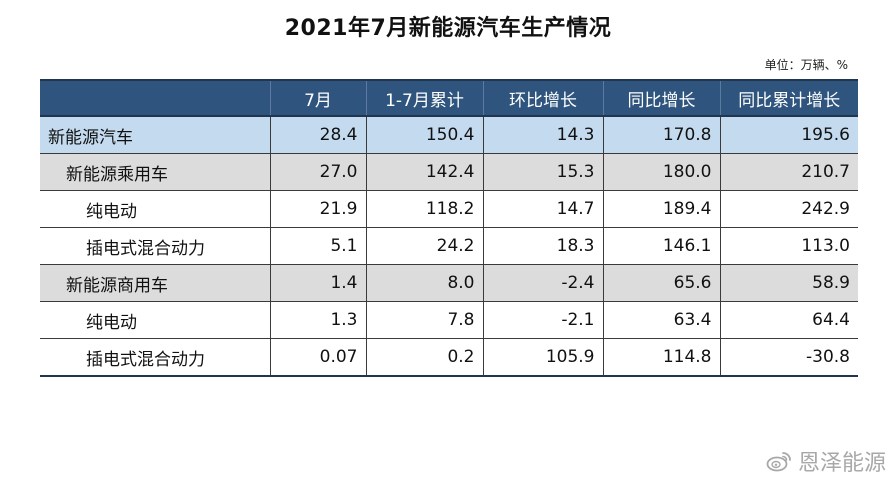 The image size is (896, 485). What do you see at coordinates (155, 135) in the screenshot?
I see `row-label: 新能源汽车` at bounding box center [155, 135].